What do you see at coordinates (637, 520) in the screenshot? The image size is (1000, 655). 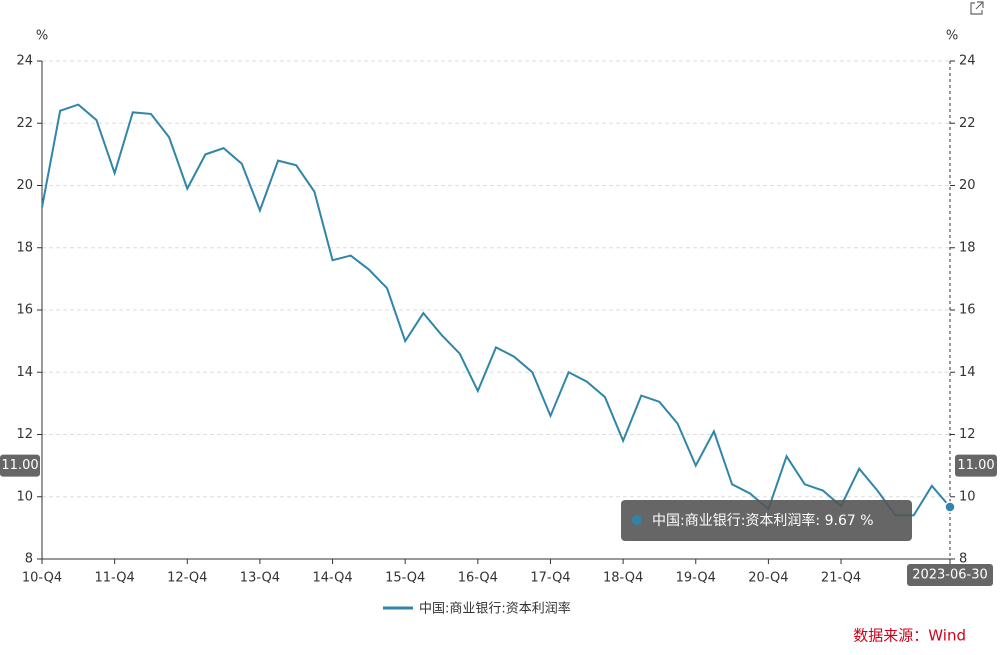 I see `tooltip-dot` at bounding box center [637, 520].